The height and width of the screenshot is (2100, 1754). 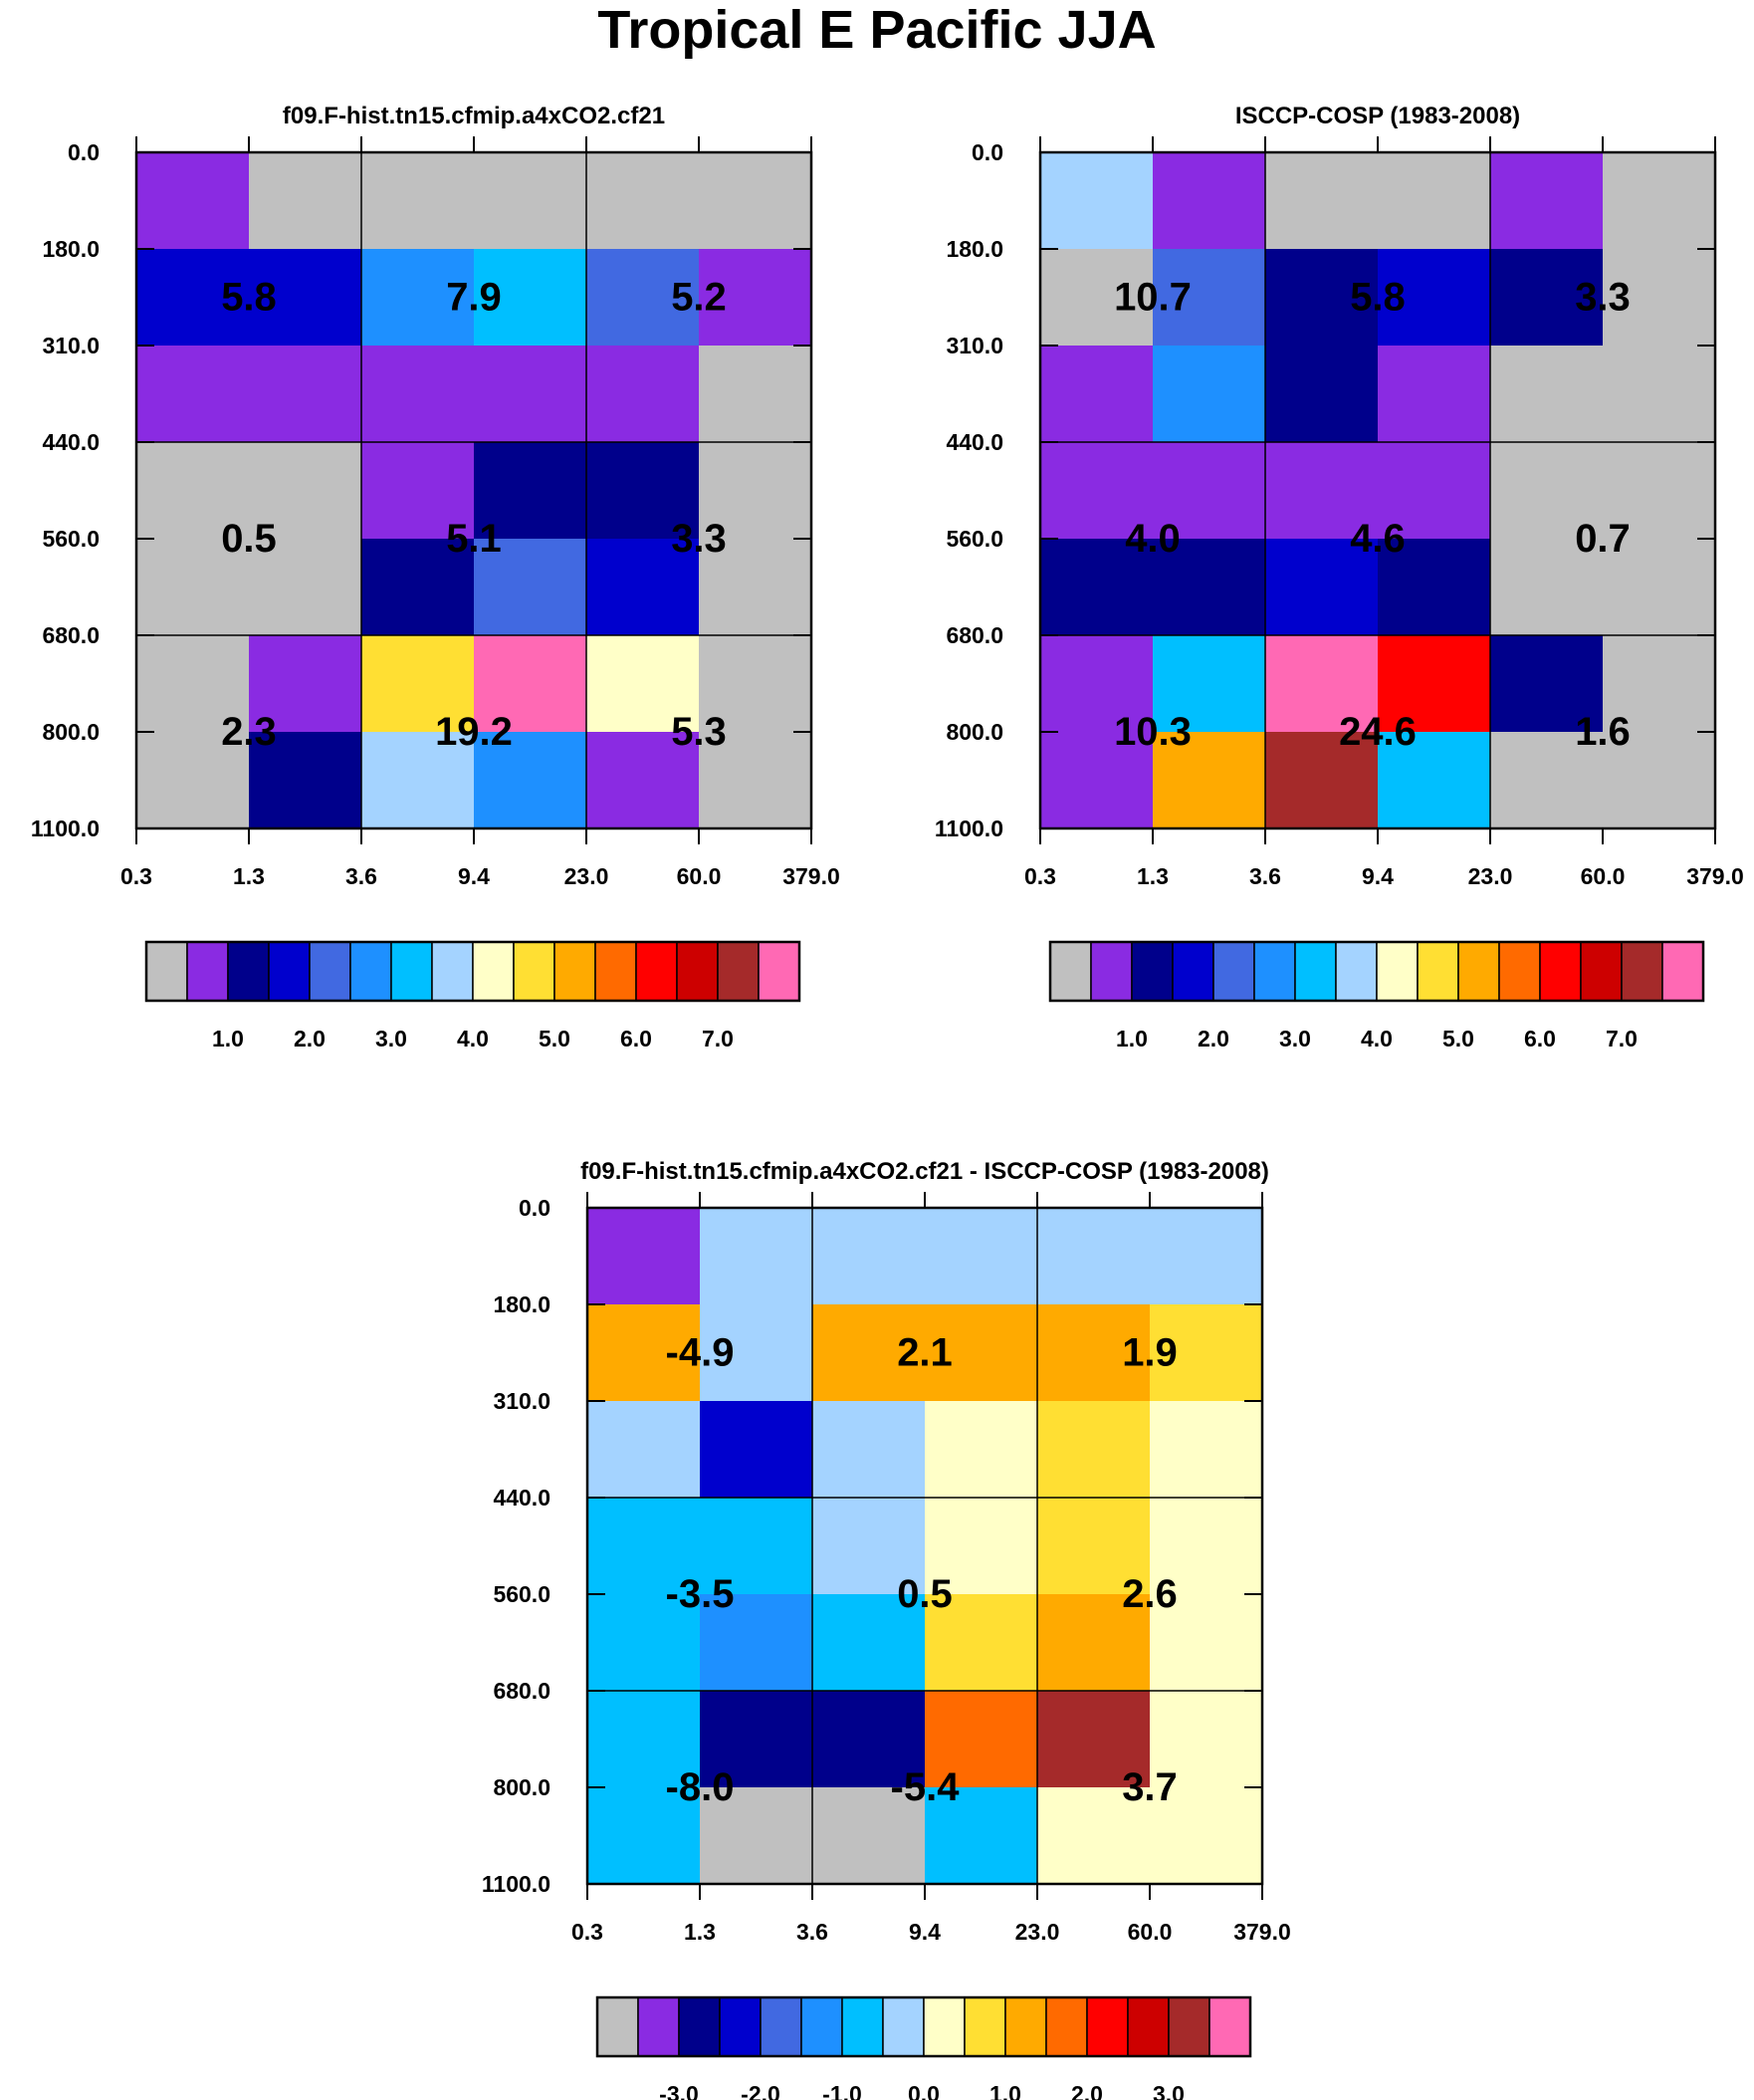 I want to click on model-colorbar-label: 5.0, so click(x=554, y=1038).